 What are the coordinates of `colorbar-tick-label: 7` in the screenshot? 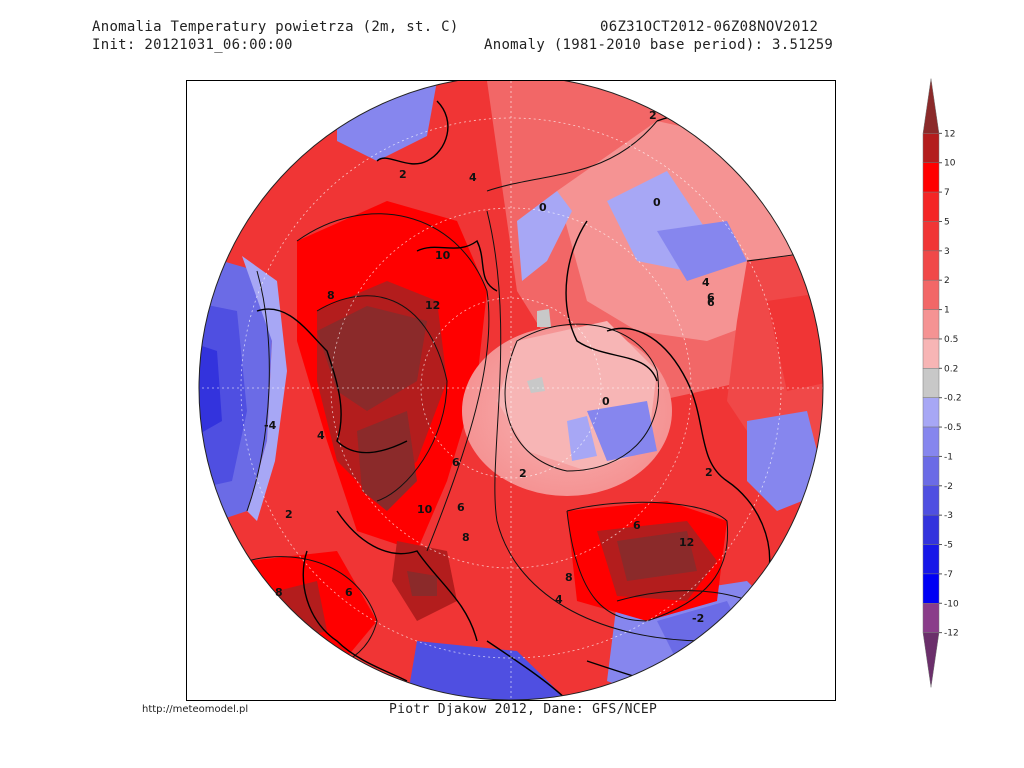 It's located at (947, 193).